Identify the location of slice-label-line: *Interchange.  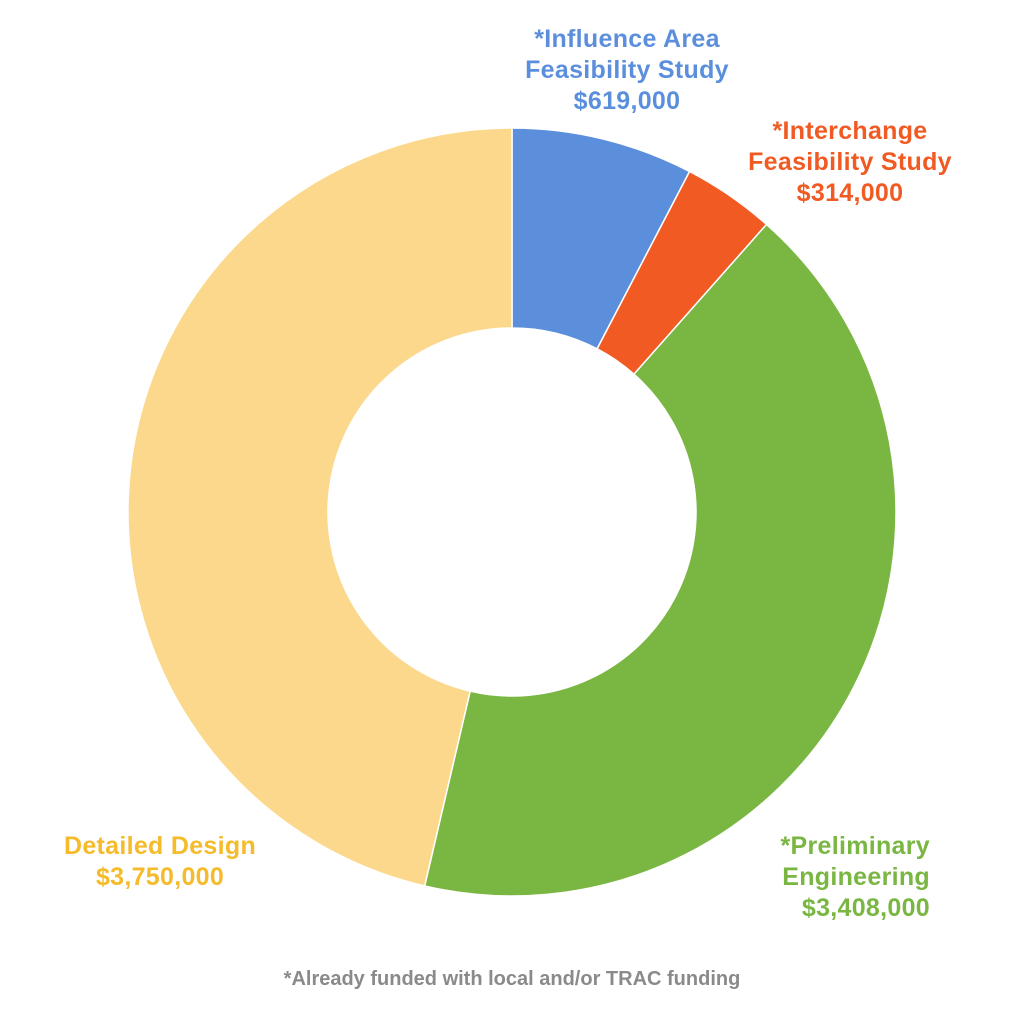
(850, 131).